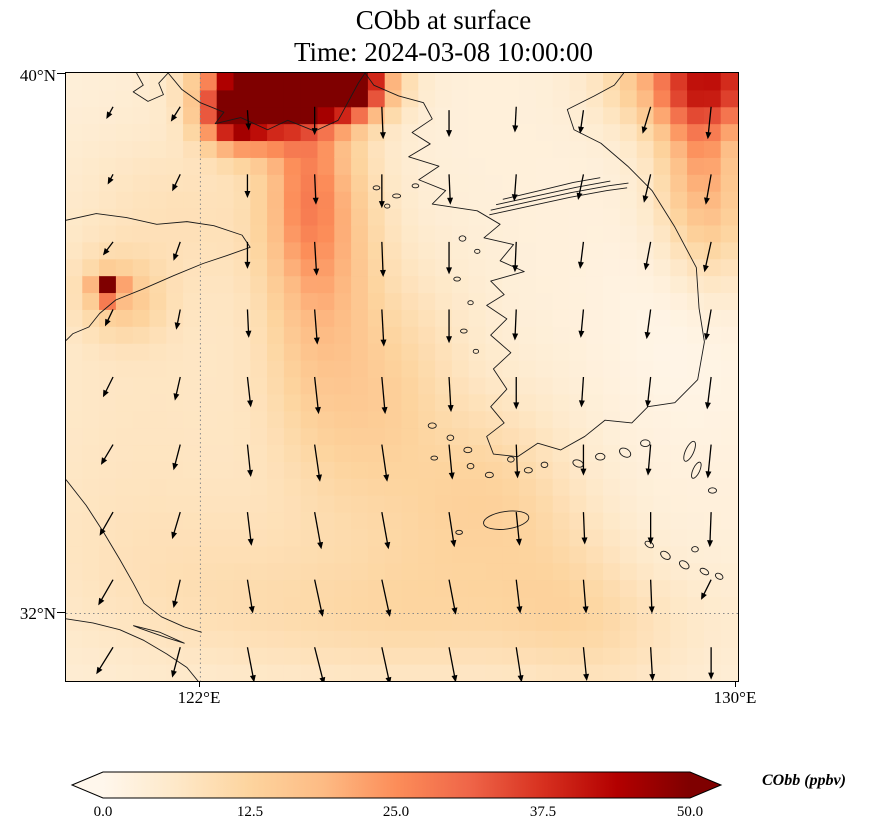 The height and width of the screenshot is (836, 887). Describe the element at coordinates (735, 697) in the screenshot. I see `x-tick-130e: 130°E` at that location.